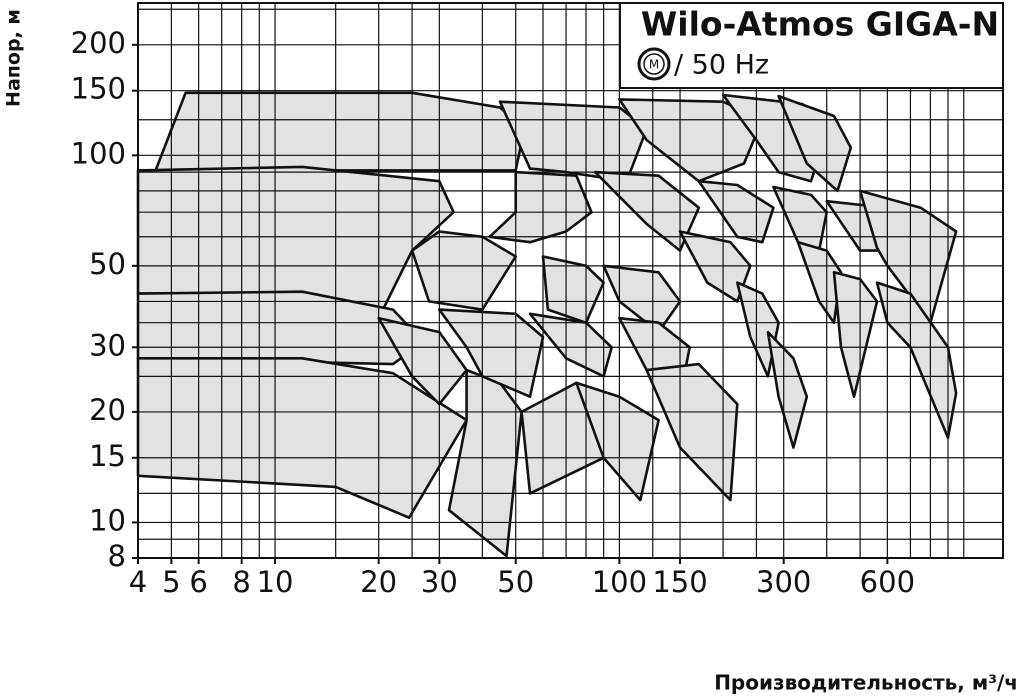 Image resolution: width=1024 pixels, height=697 pixels. Describe the element at coordinates (138, 582) in the screenshot. I see `x-tick-label: 4` at that location.